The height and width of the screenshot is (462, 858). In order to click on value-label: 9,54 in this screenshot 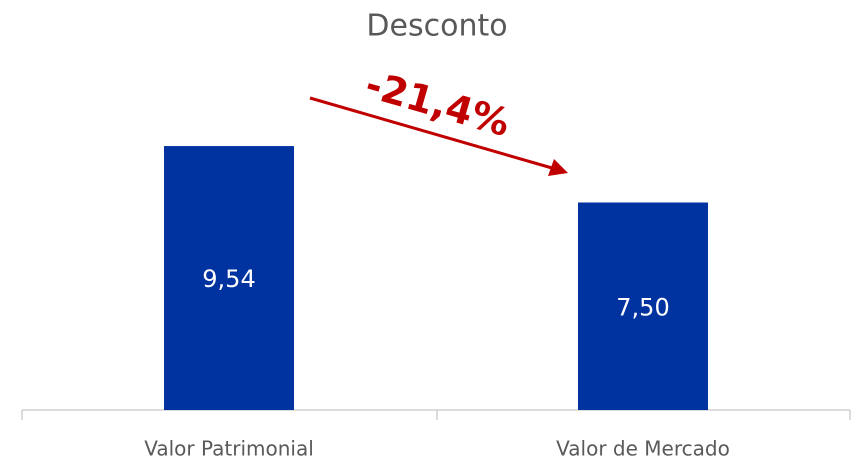, I will do `click(228, 279)`.